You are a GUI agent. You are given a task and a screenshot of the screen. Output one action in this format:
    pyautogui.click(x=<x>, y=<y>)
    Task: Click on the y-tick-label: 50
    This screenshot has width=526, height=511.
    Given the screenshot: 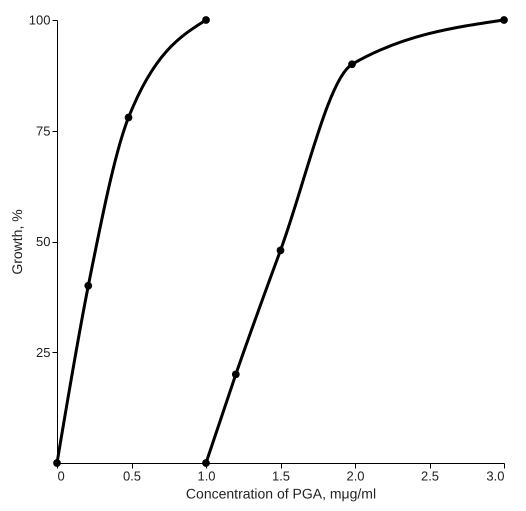 What is the action you would take?
    pyautogui.click(x=43, y=241)
    